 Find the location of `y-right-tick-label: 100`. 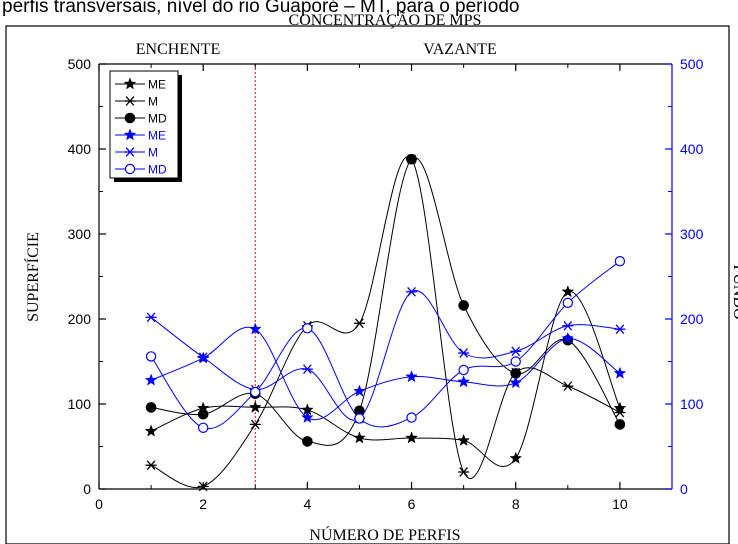

y-right-tick-label: 100 is located at coordinates (692, 404).